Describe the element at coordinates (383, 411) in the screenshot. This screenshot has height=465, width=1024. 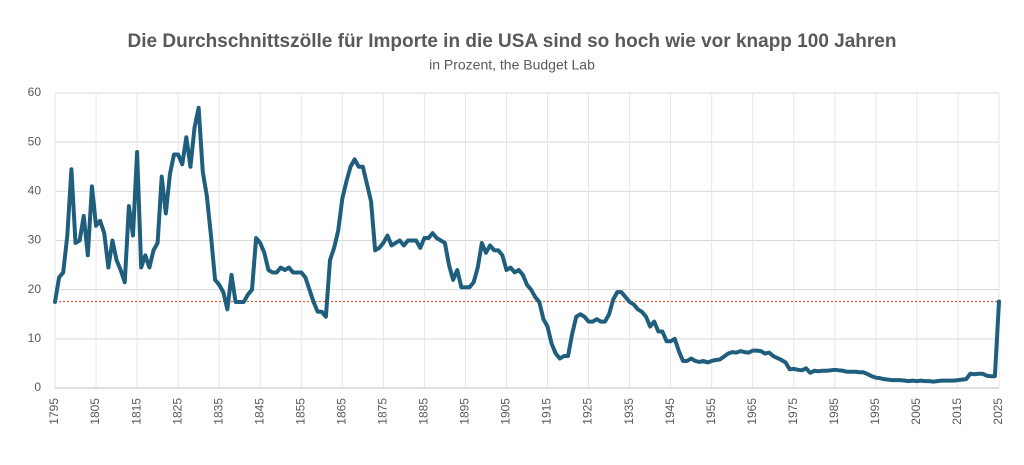
I see `x-tick-label: 1875` at that location.